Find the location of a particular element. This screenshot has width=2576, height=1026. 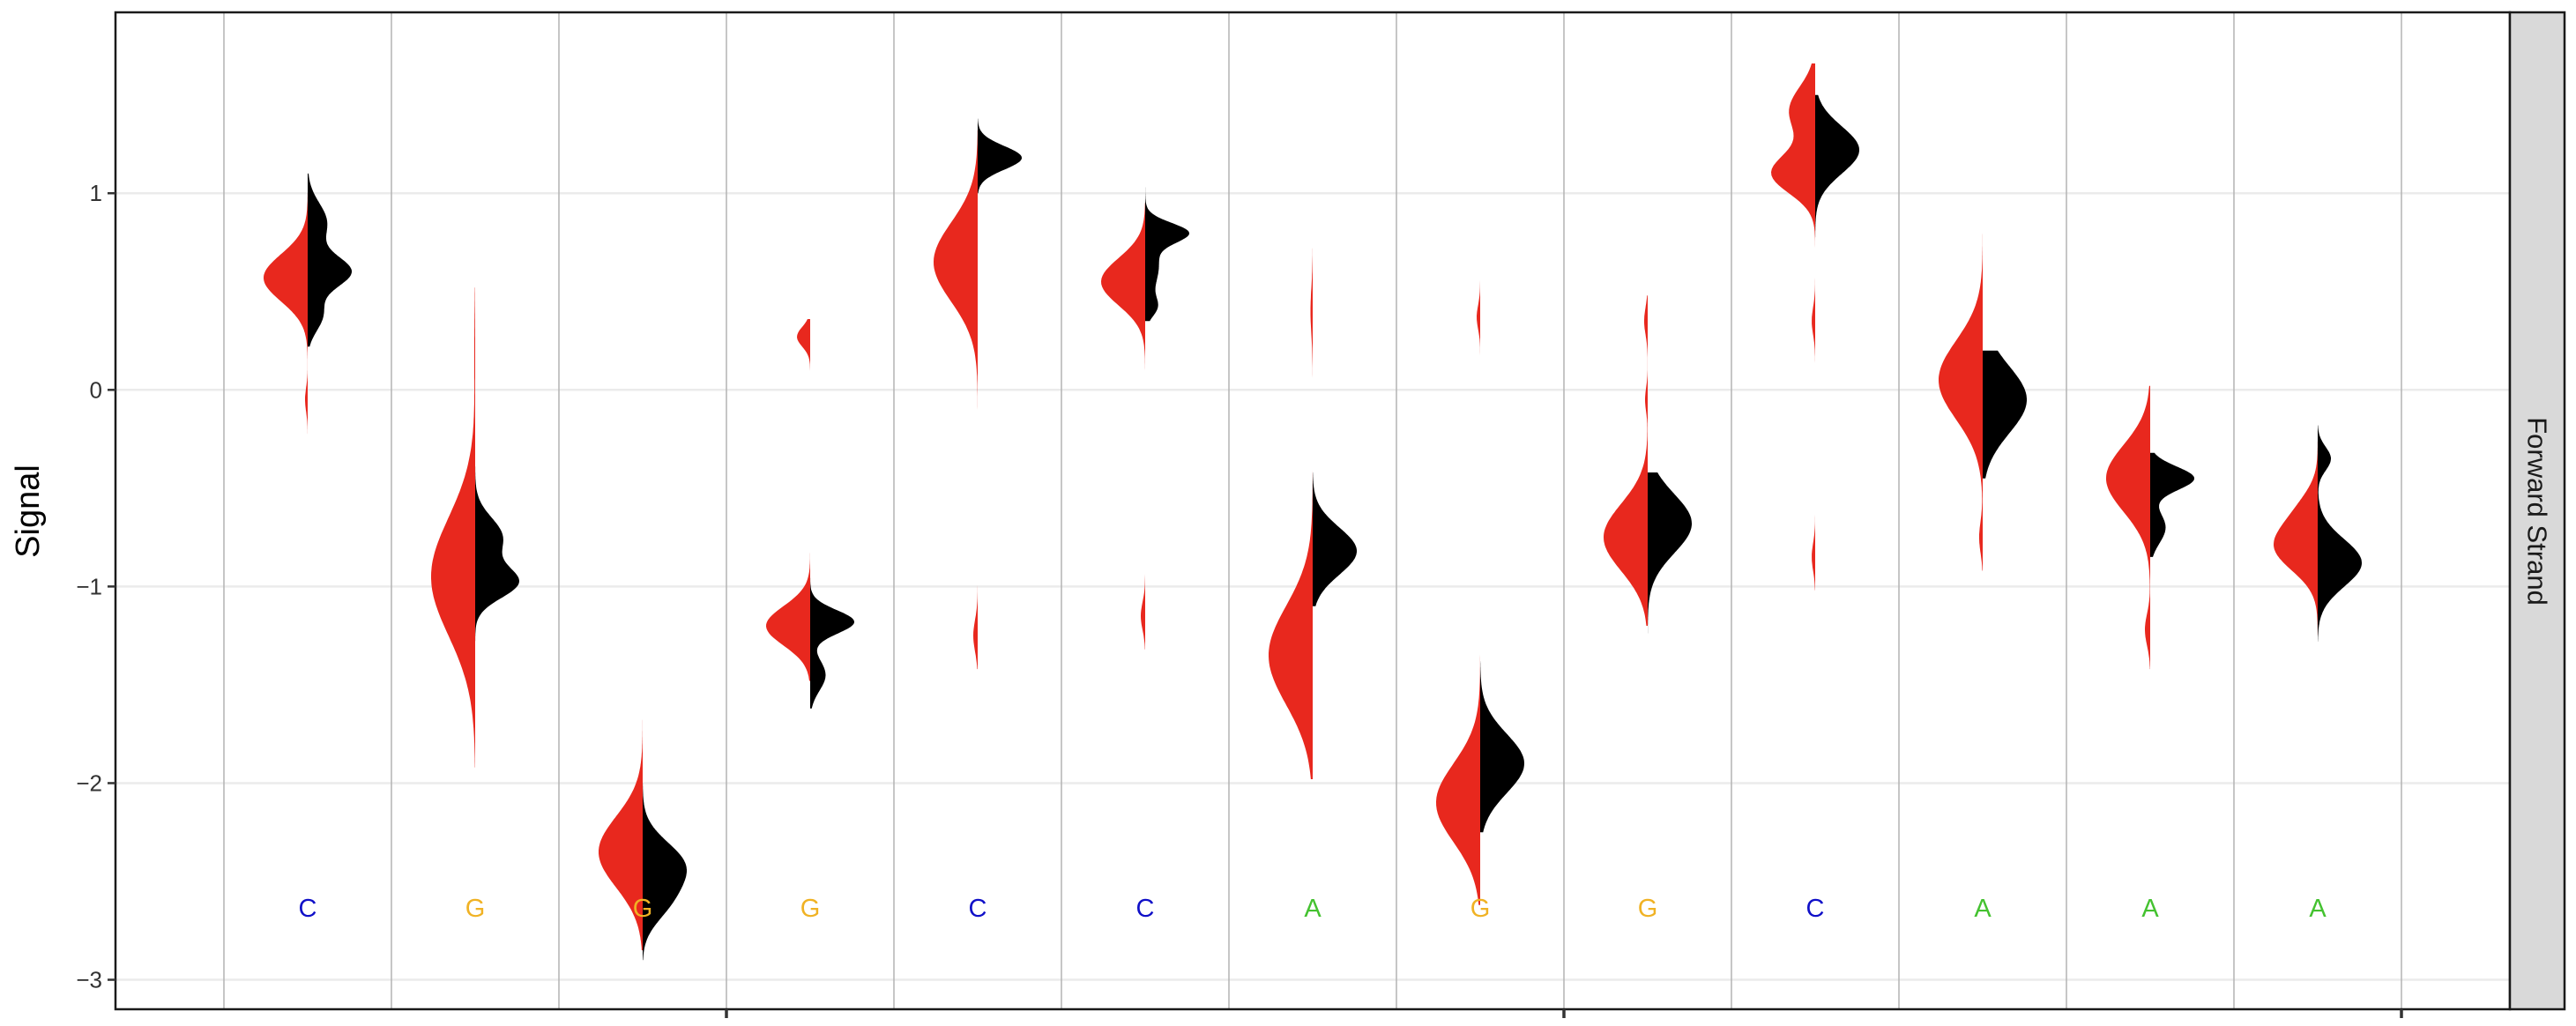

y-tick-label: −2 is located at coordinates (89, 783).